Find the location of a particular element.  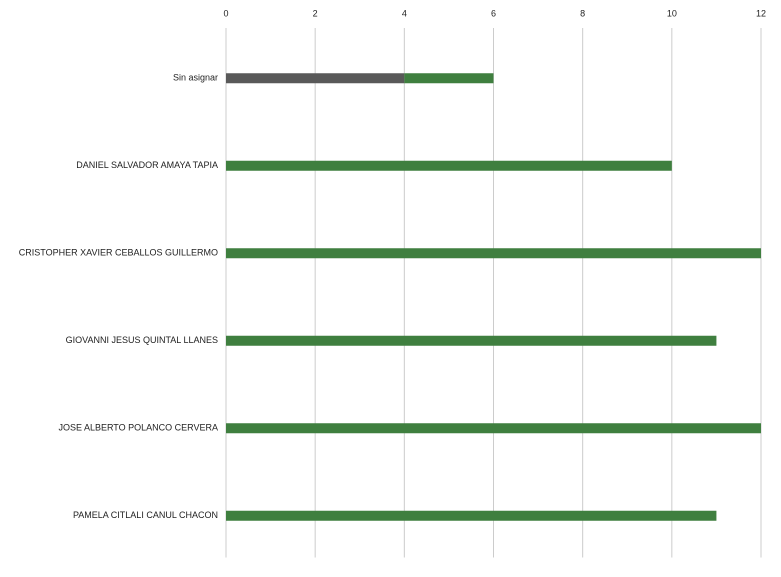

x-tick-label: 10 is located at coordinates (672, 13).